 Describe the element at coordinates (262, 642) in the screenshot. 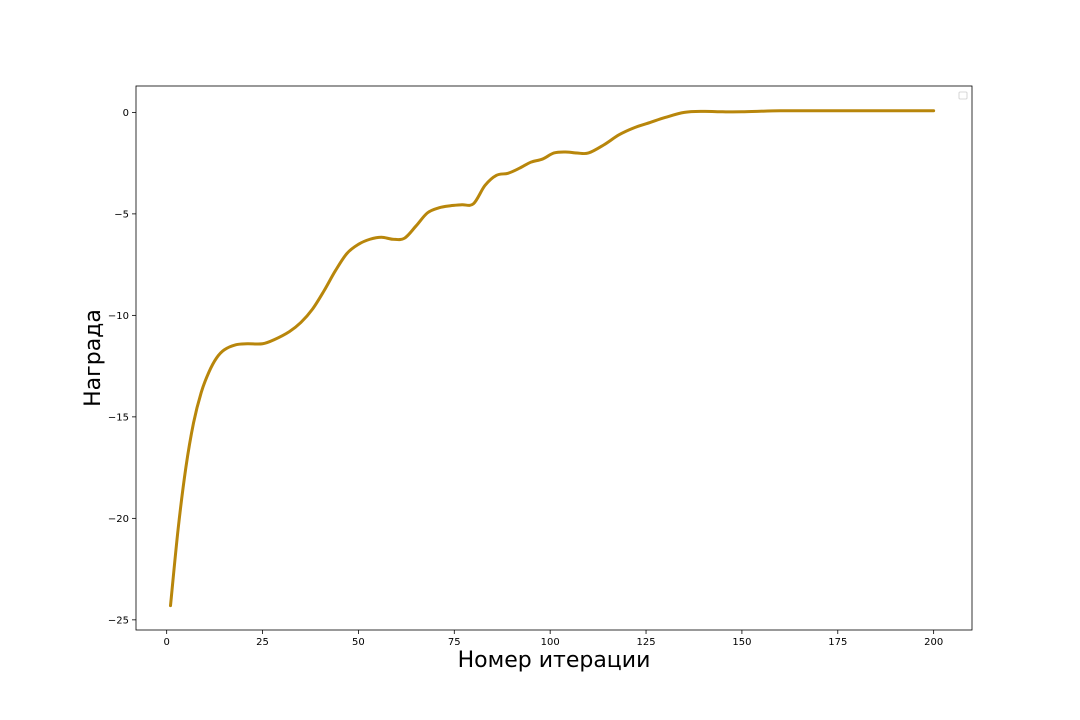

I see `x-tick-label: 25` at that location.